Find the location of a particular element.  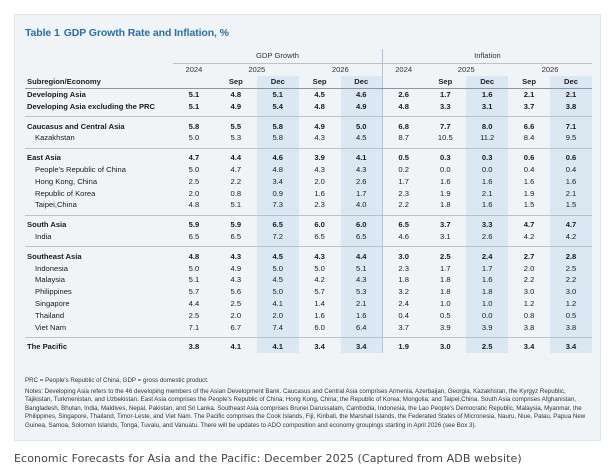

table-cell: 2.7 is located at coordinates (529, 256).